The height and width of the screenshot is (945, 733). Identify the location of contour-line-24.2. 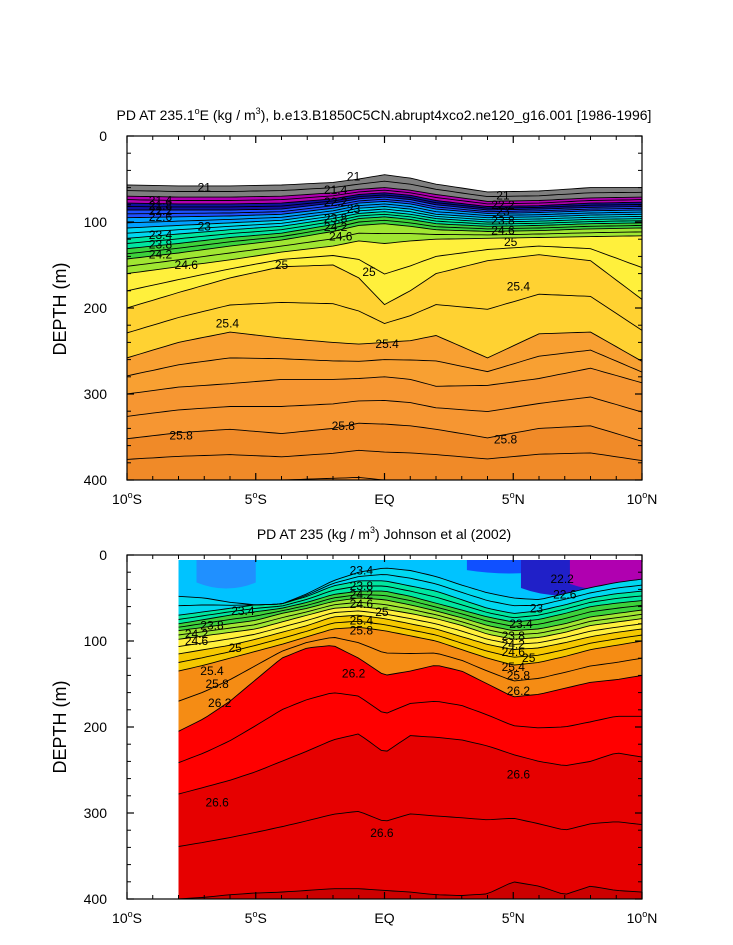
(410, 607).